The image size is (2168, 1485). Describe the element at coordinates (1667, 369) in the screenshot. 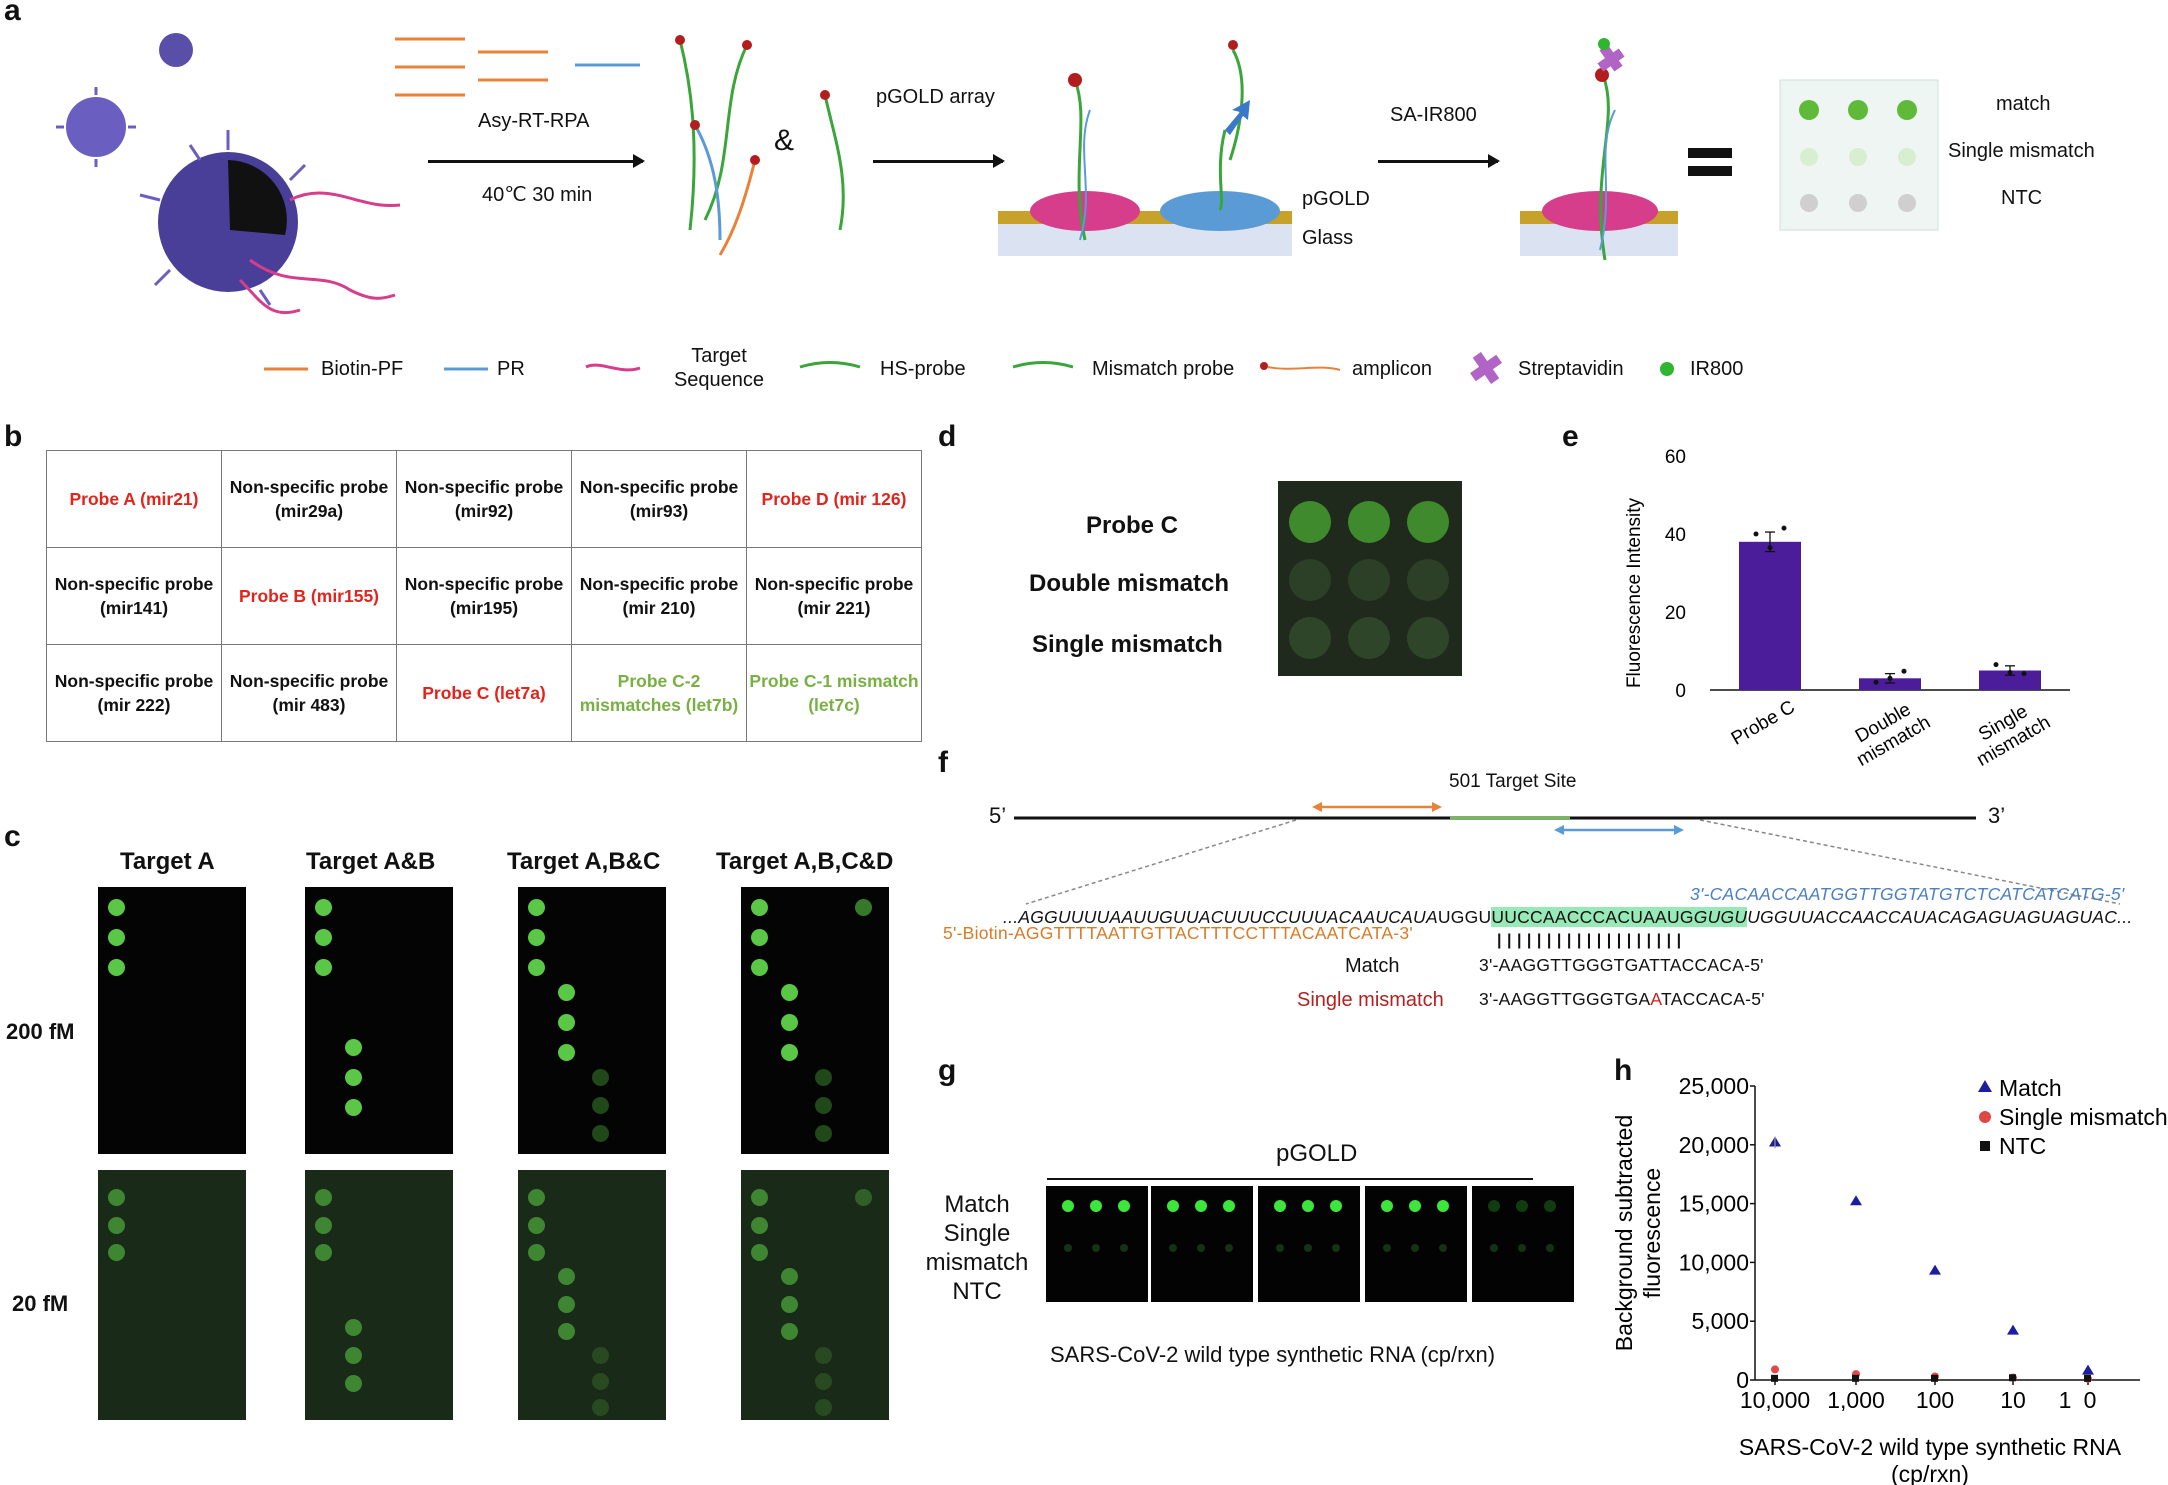

I see `ir800-legend-icon` at that location.